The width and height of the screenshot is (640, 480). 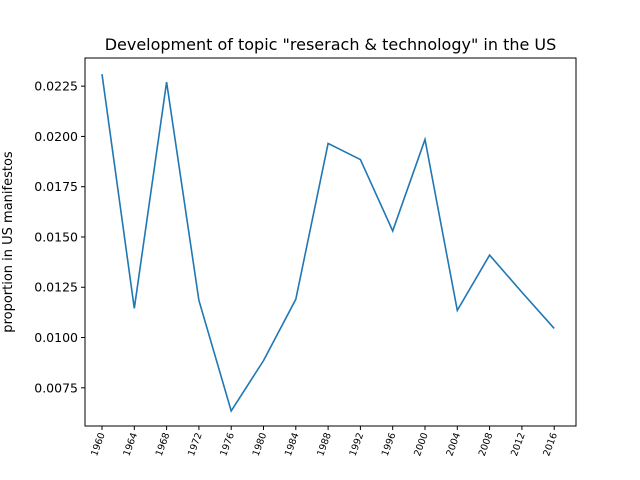 I want to click on x-tick-label: 1976, so click(x=227, y=444).